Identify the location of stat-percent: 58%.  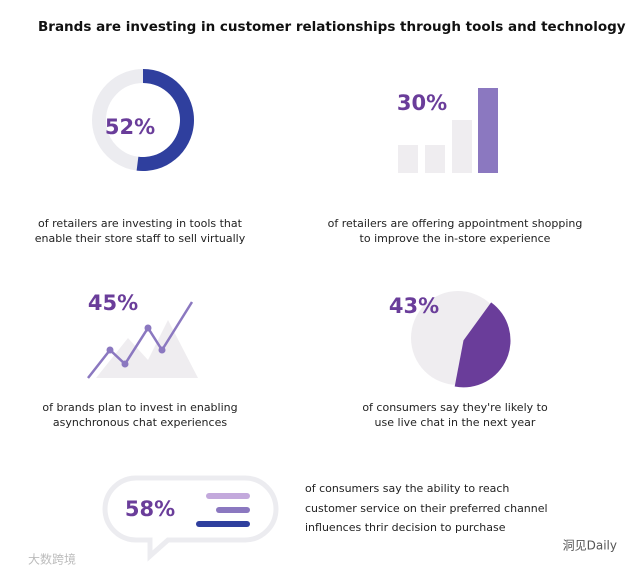
(150, 509).